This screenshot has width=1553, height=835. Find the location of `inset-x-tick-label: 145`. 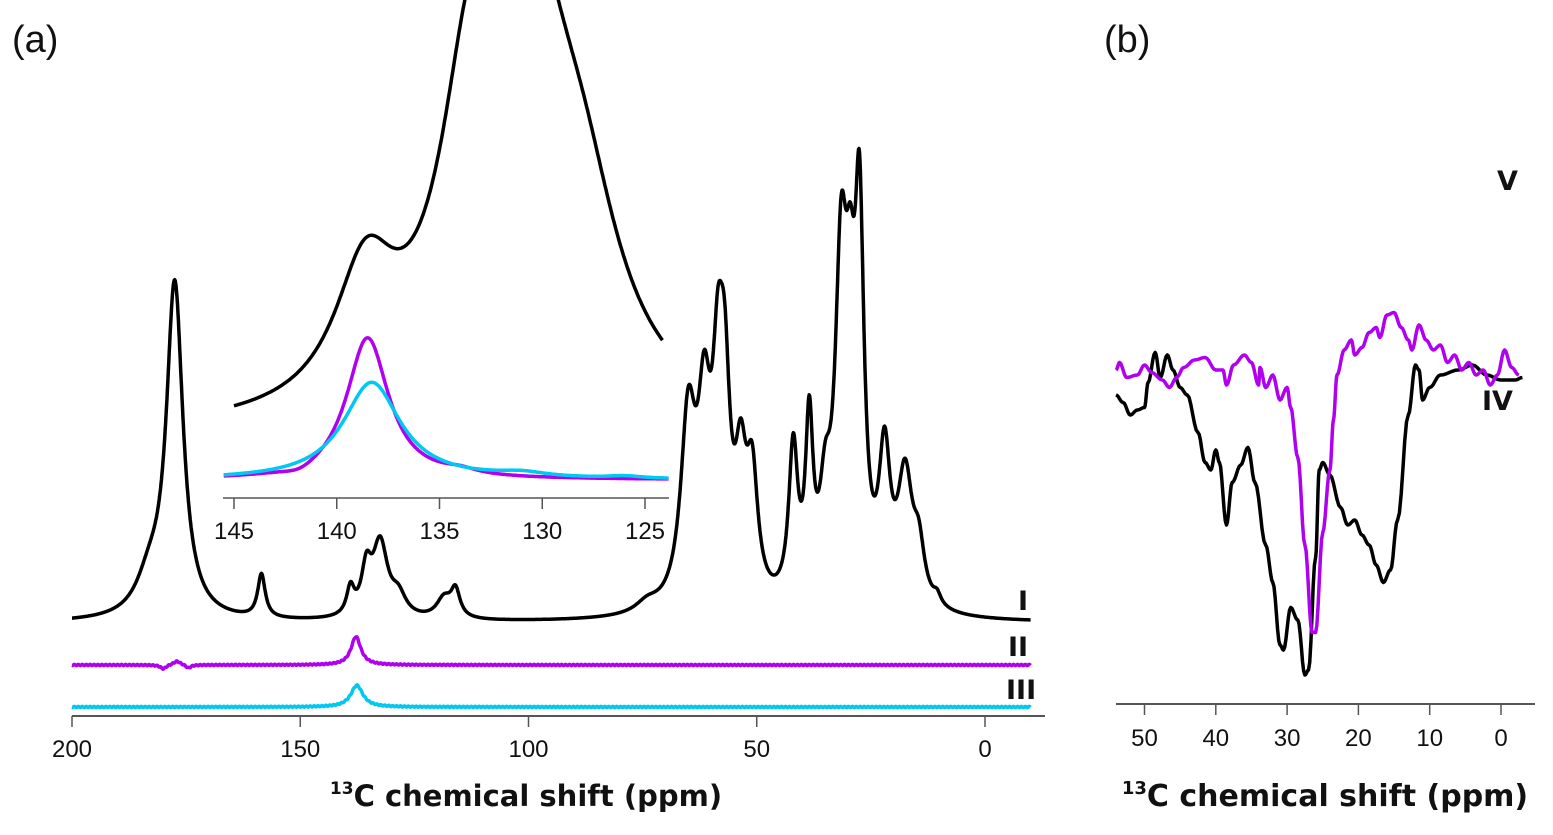

inset-x-tick-label: 145 is located at coordinates (234, 531).